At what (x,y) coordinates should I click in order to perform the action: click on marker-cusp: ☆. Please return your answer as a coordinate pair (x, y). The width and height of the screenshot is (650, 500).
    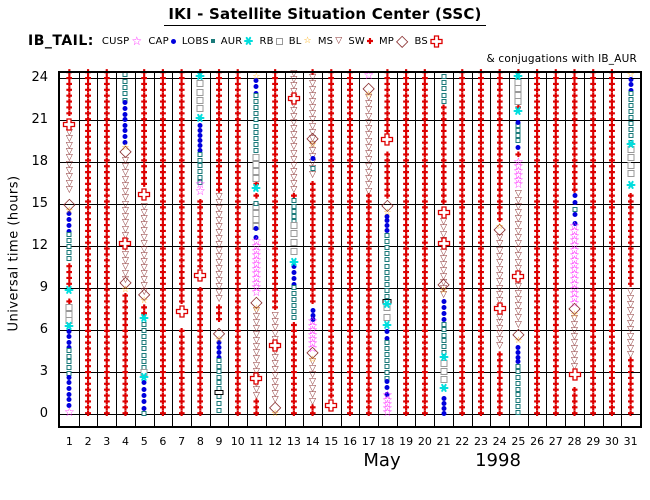
    Looking at the image, I should click on (256, 272).